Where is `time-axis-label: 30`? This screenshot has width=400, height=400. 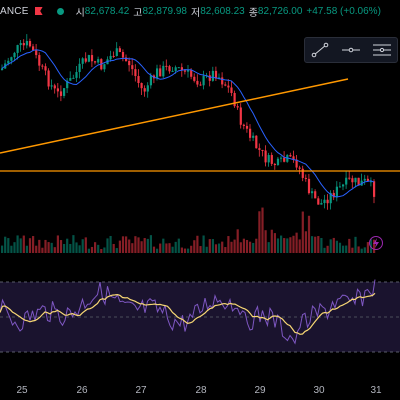
time-axis-label: 30 is located at coordinates (319, 390).